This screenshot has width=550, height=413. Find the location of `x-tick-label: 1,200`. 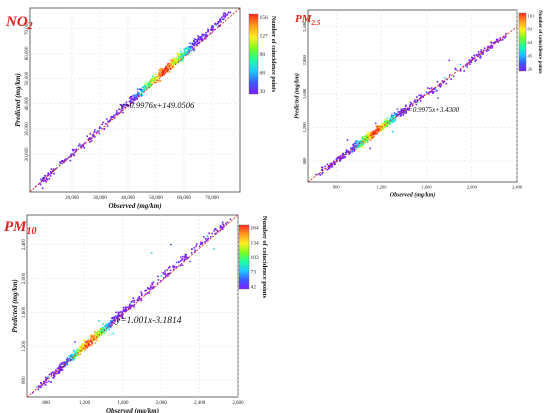

x-tick-label: 1,200 is located at coordinates (85, 403).